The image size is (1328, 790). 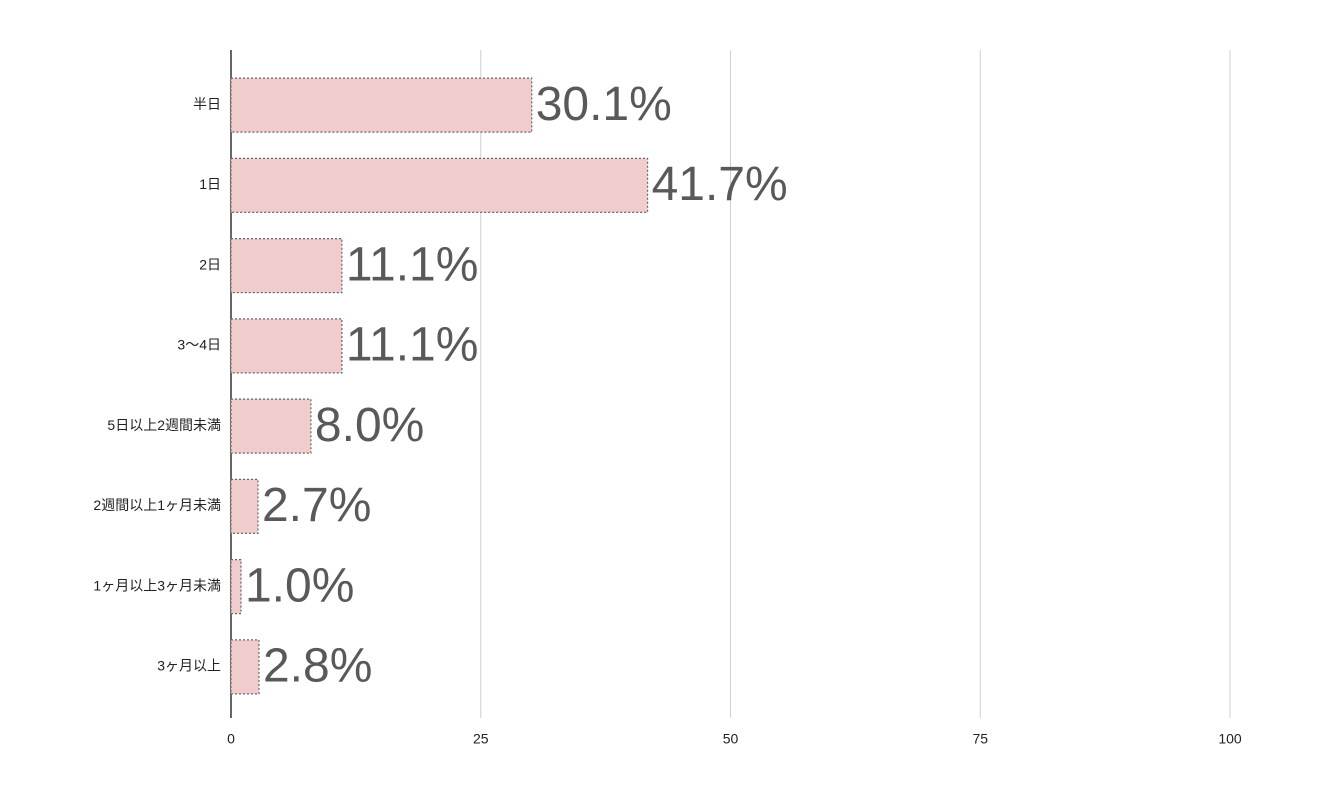 I want to click on x-tick-label: 0, so click(x=231, y=739).